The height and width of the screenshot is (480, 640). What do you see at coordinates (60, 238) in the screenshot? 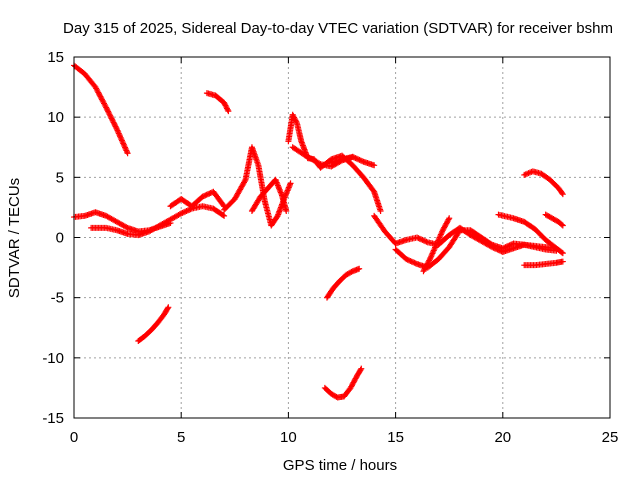
I see `y-tick-label: 0` at bounding box center [60, 238].